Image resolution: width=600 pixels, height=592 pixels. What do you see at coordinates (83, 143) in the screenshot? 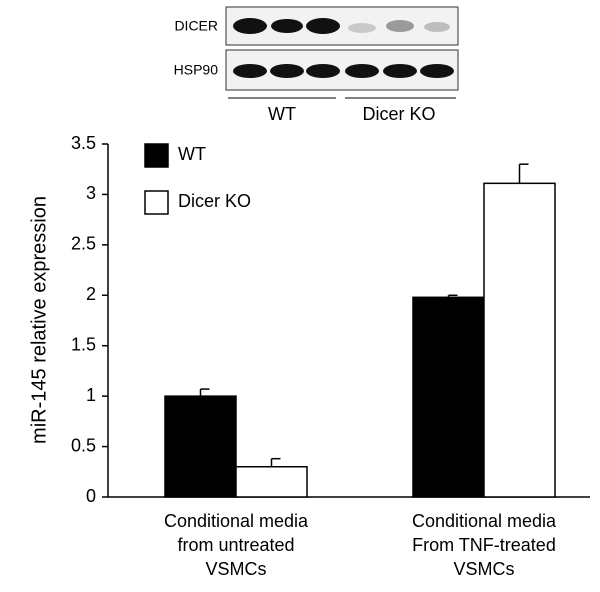
I see `y-tick-label: 3.5` at bounding box center [83, 143].